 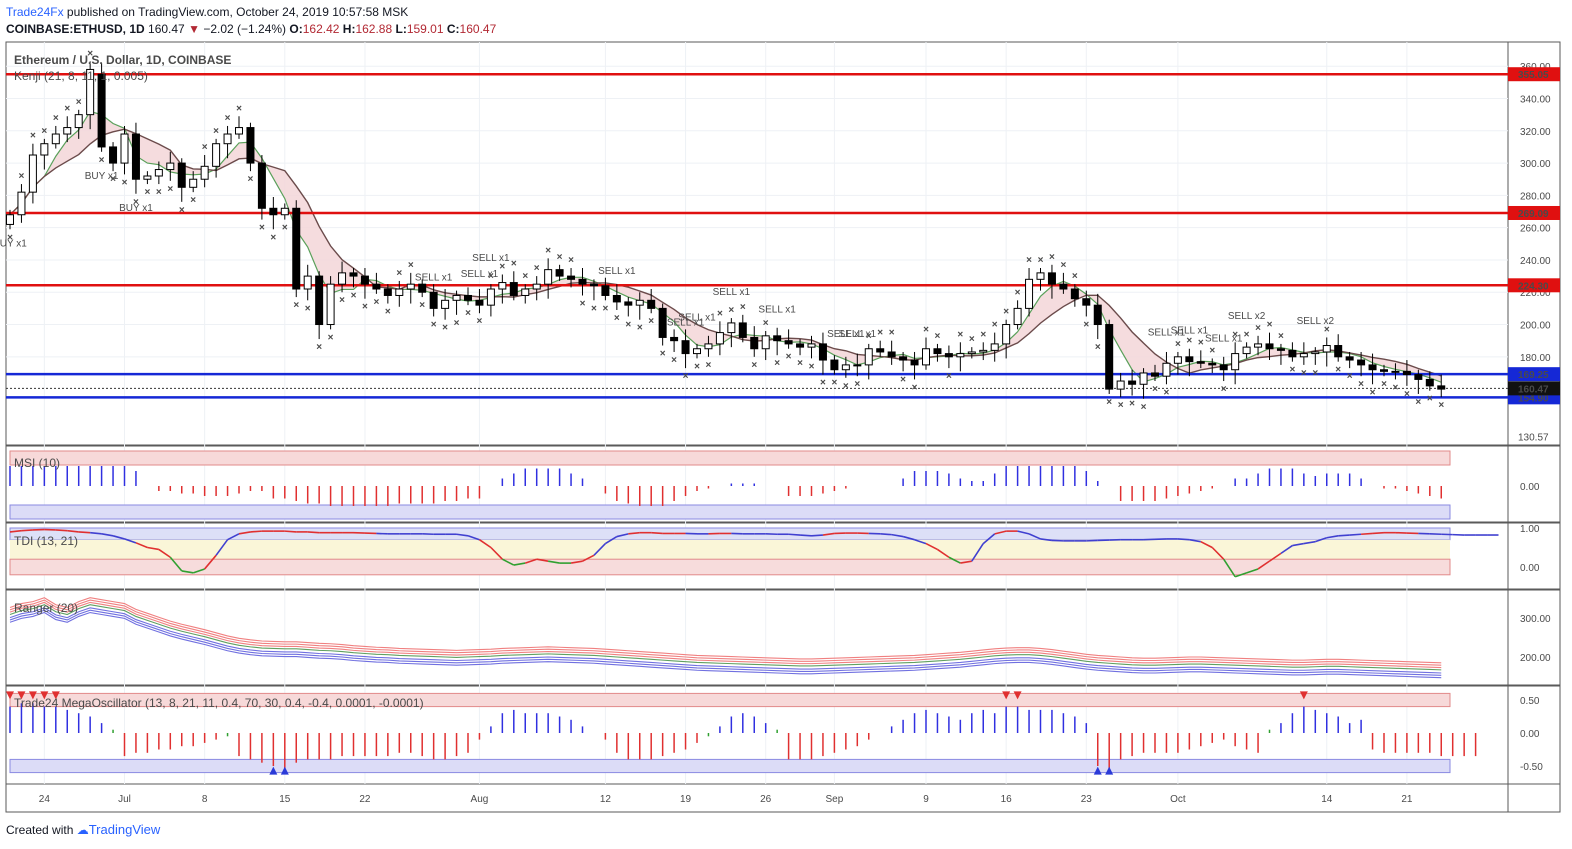 What do you see at coordinates (730, 700) in the screenshot?
I see `mega-upper-band` at bounding box center [730, 700].